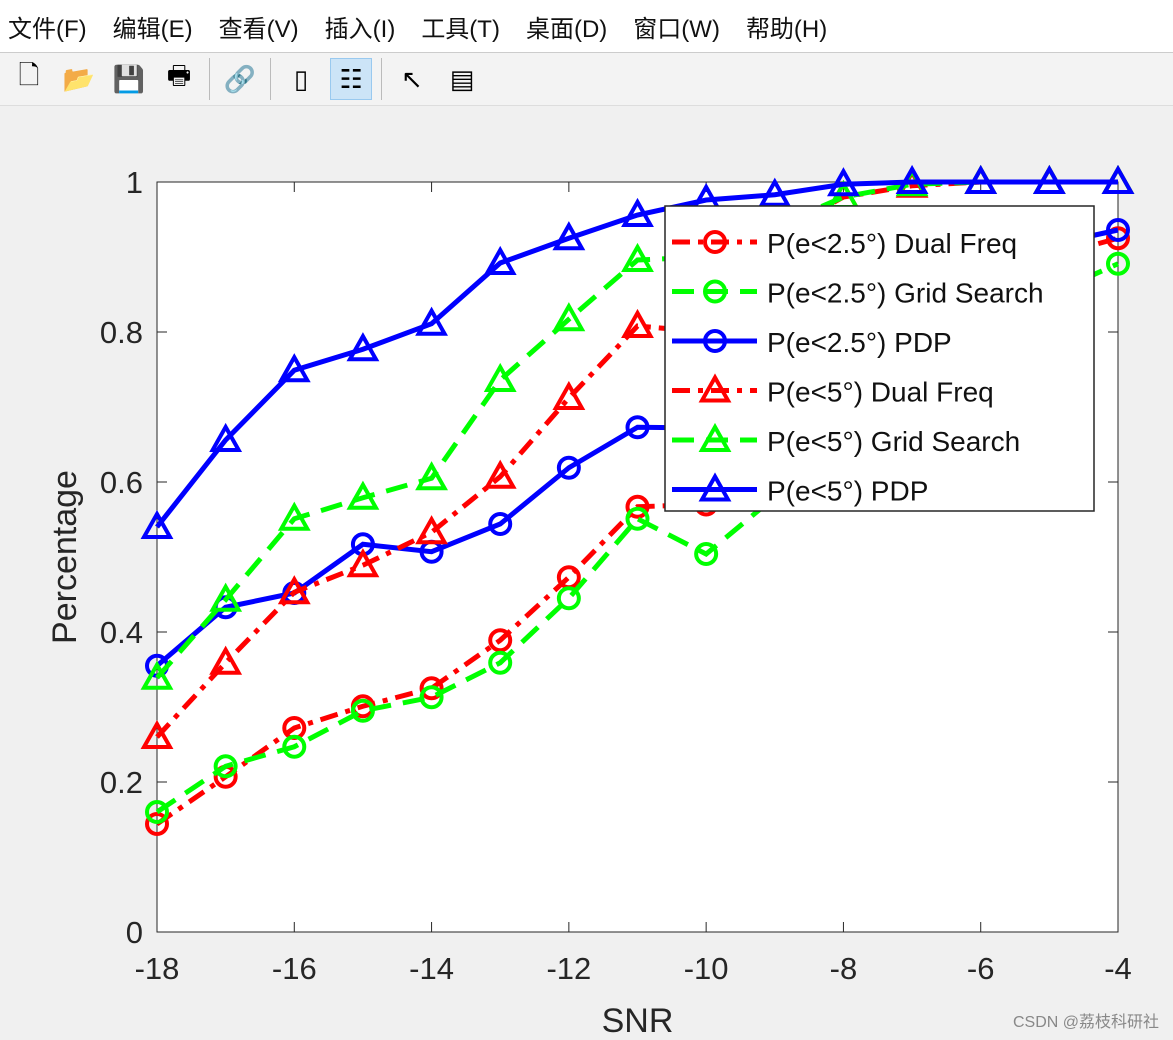  What do you see at coordinates (29, 75) in the screenshot?
I see `new-file-icon: 🗋` at bounding box center [29, 75].